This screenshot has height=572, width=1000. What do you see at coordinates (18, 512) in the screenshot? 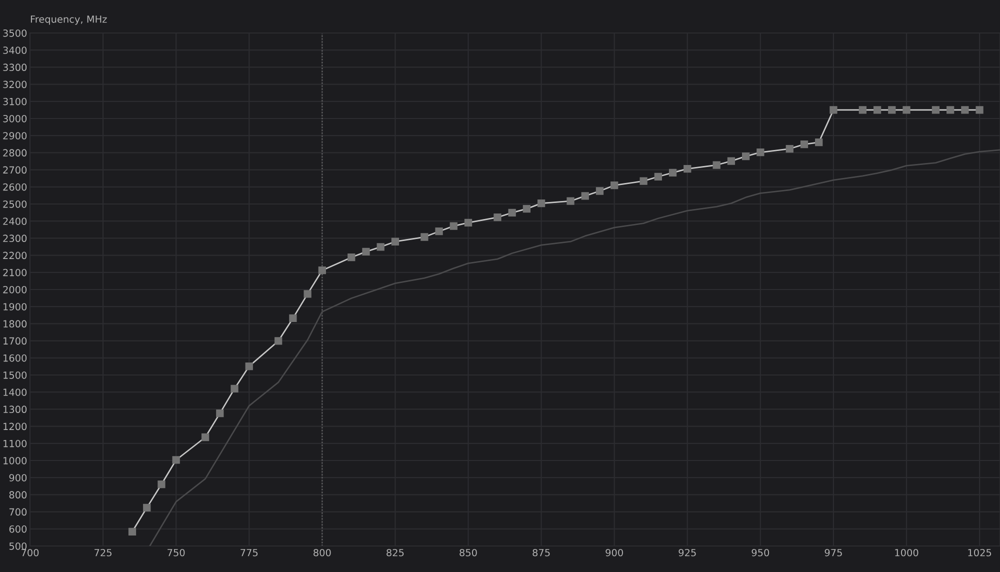
I see `y-tick-label: 700` at bounding box center [18, 512].